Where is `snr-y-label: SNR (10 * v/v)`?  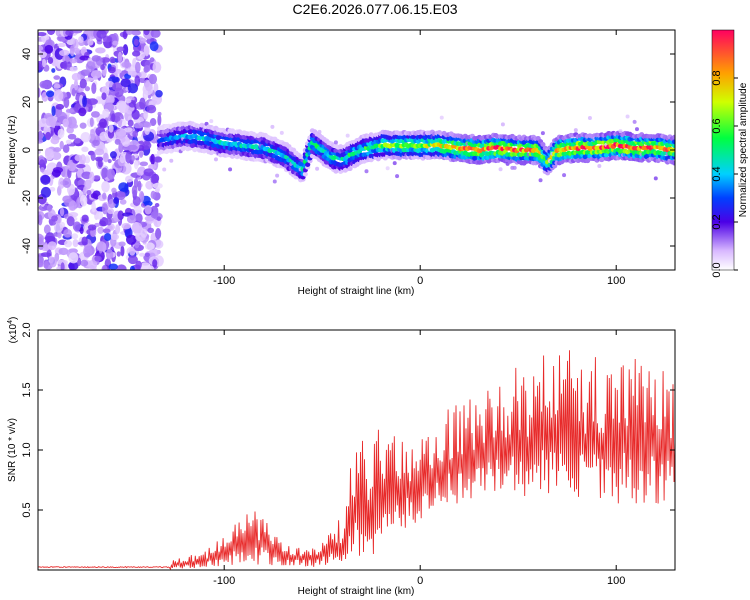 snr-y-label: SNR (10 * v/v) is located at coordinates (12, 450).